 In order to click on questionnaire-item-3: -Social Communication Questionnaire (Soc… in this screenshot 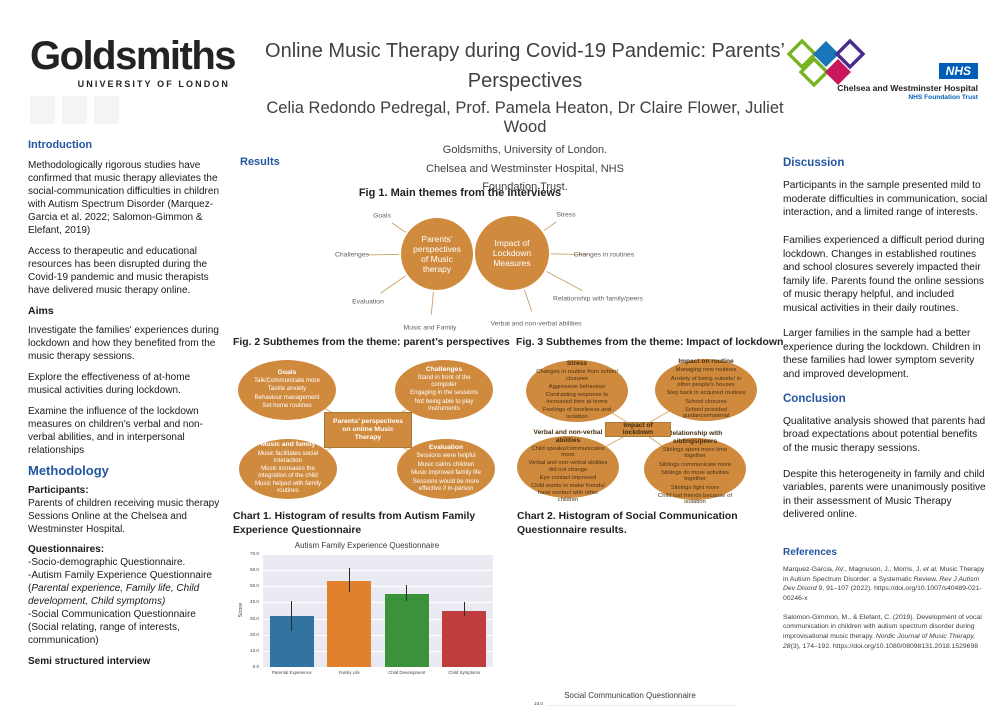, I will do `click(112, 627)`.